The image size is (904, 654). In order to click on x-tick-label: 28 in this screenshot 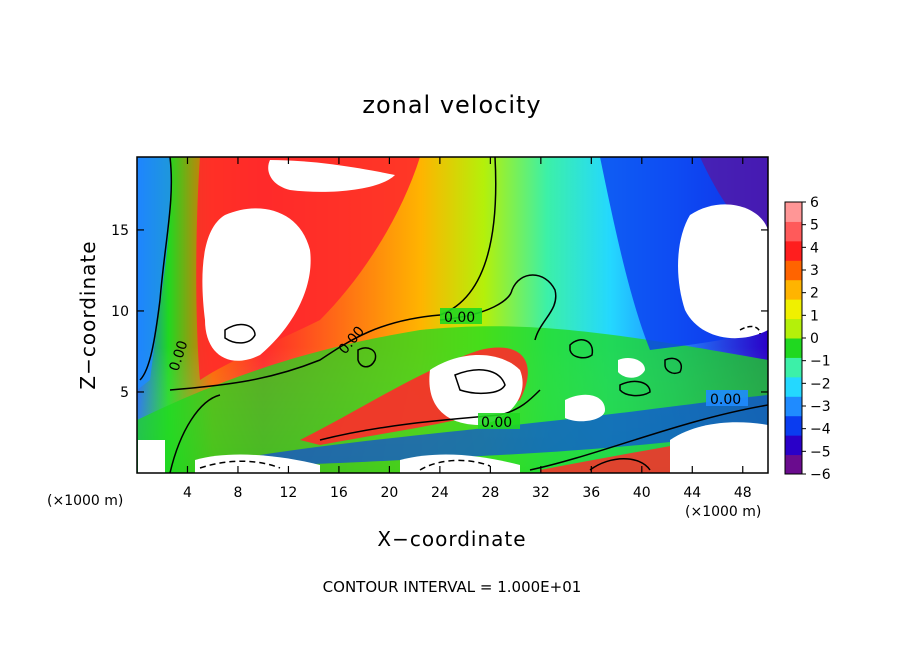, I will do `click(490, 493)`.